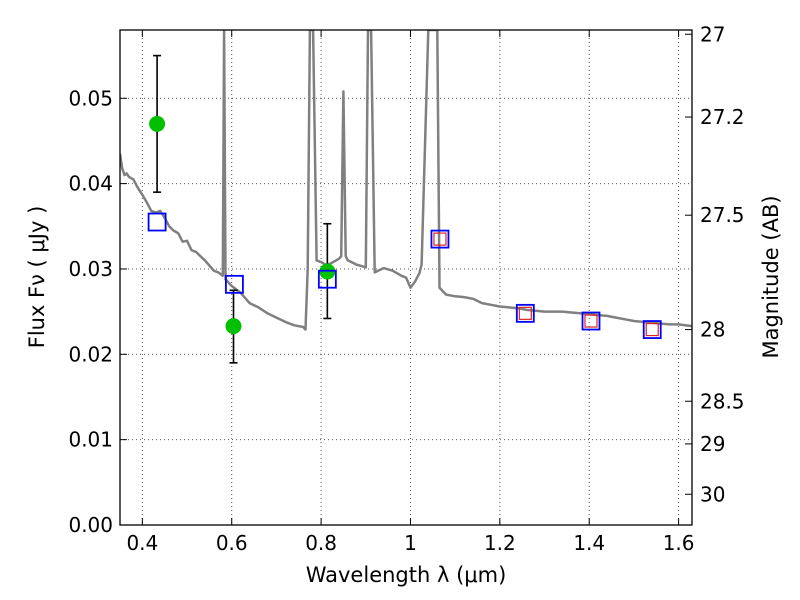 Image resolution: width=800 pixels, height=600 pixels. I want to click on y-tick-label: 0.02, so click(90, 354).